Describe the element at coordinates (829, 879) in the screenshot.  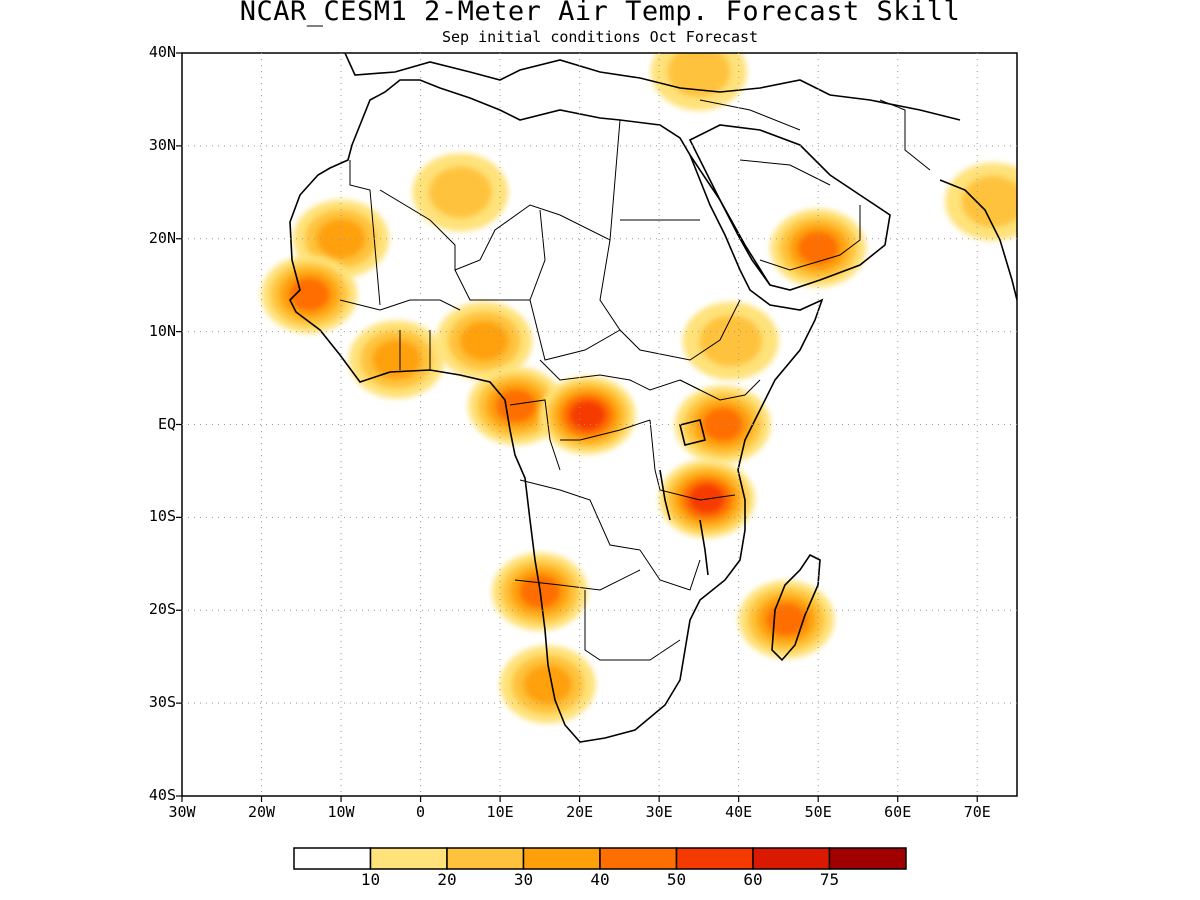
I see `colorbar-label: 75` at that location.